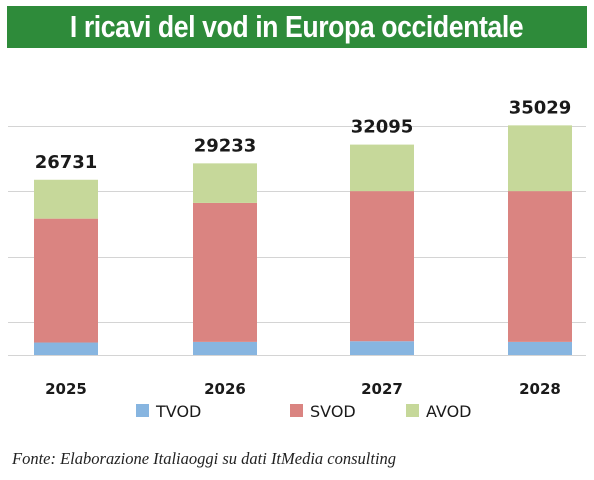 This screenshot has width=594, height=480. What do you see at coordinates (540, 107) in the screenshot?
I see `total-label-2028: 35029` at bounding box center [540, 107].